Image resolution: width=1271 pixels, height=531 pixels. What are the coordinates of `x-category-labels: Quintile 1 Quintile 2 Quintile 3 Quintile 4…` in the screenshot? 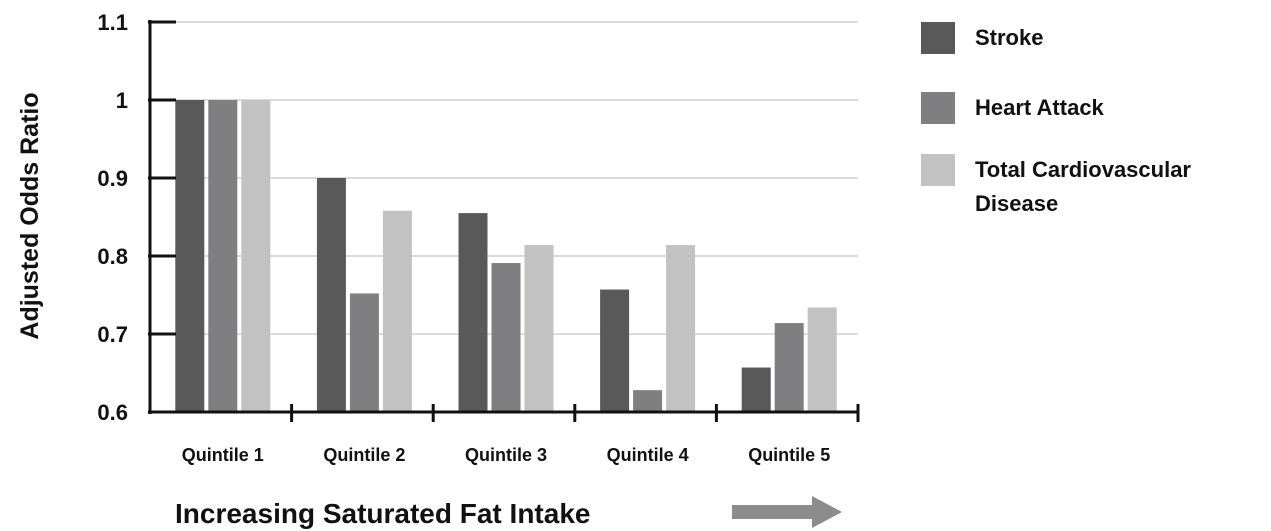 It's located at (506, 455).